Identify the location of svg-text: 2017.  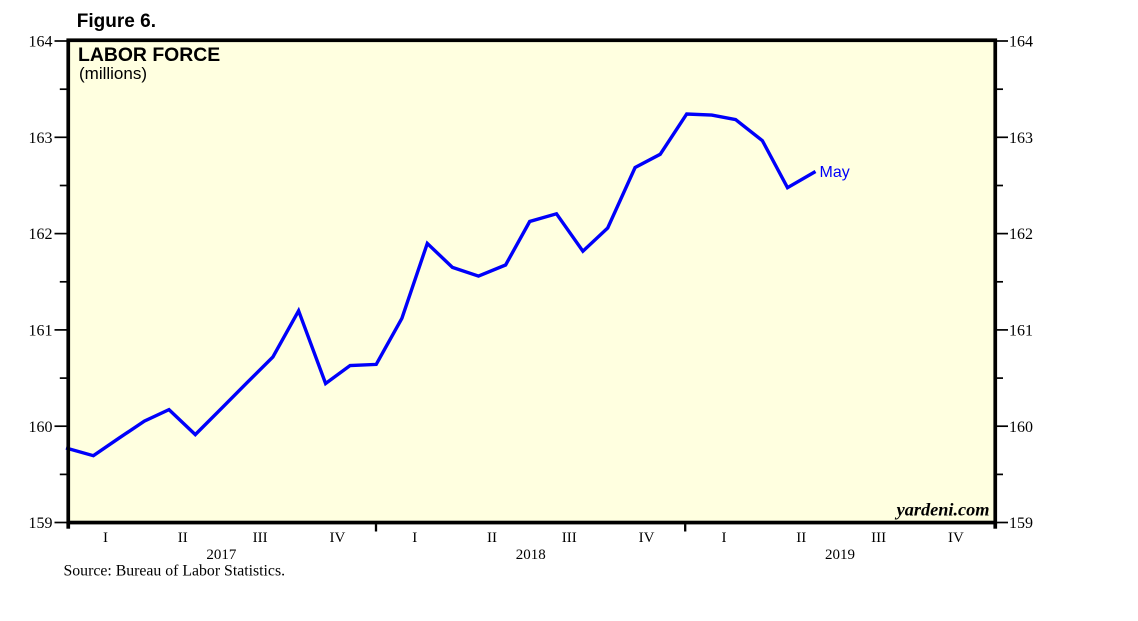
(221, 555).